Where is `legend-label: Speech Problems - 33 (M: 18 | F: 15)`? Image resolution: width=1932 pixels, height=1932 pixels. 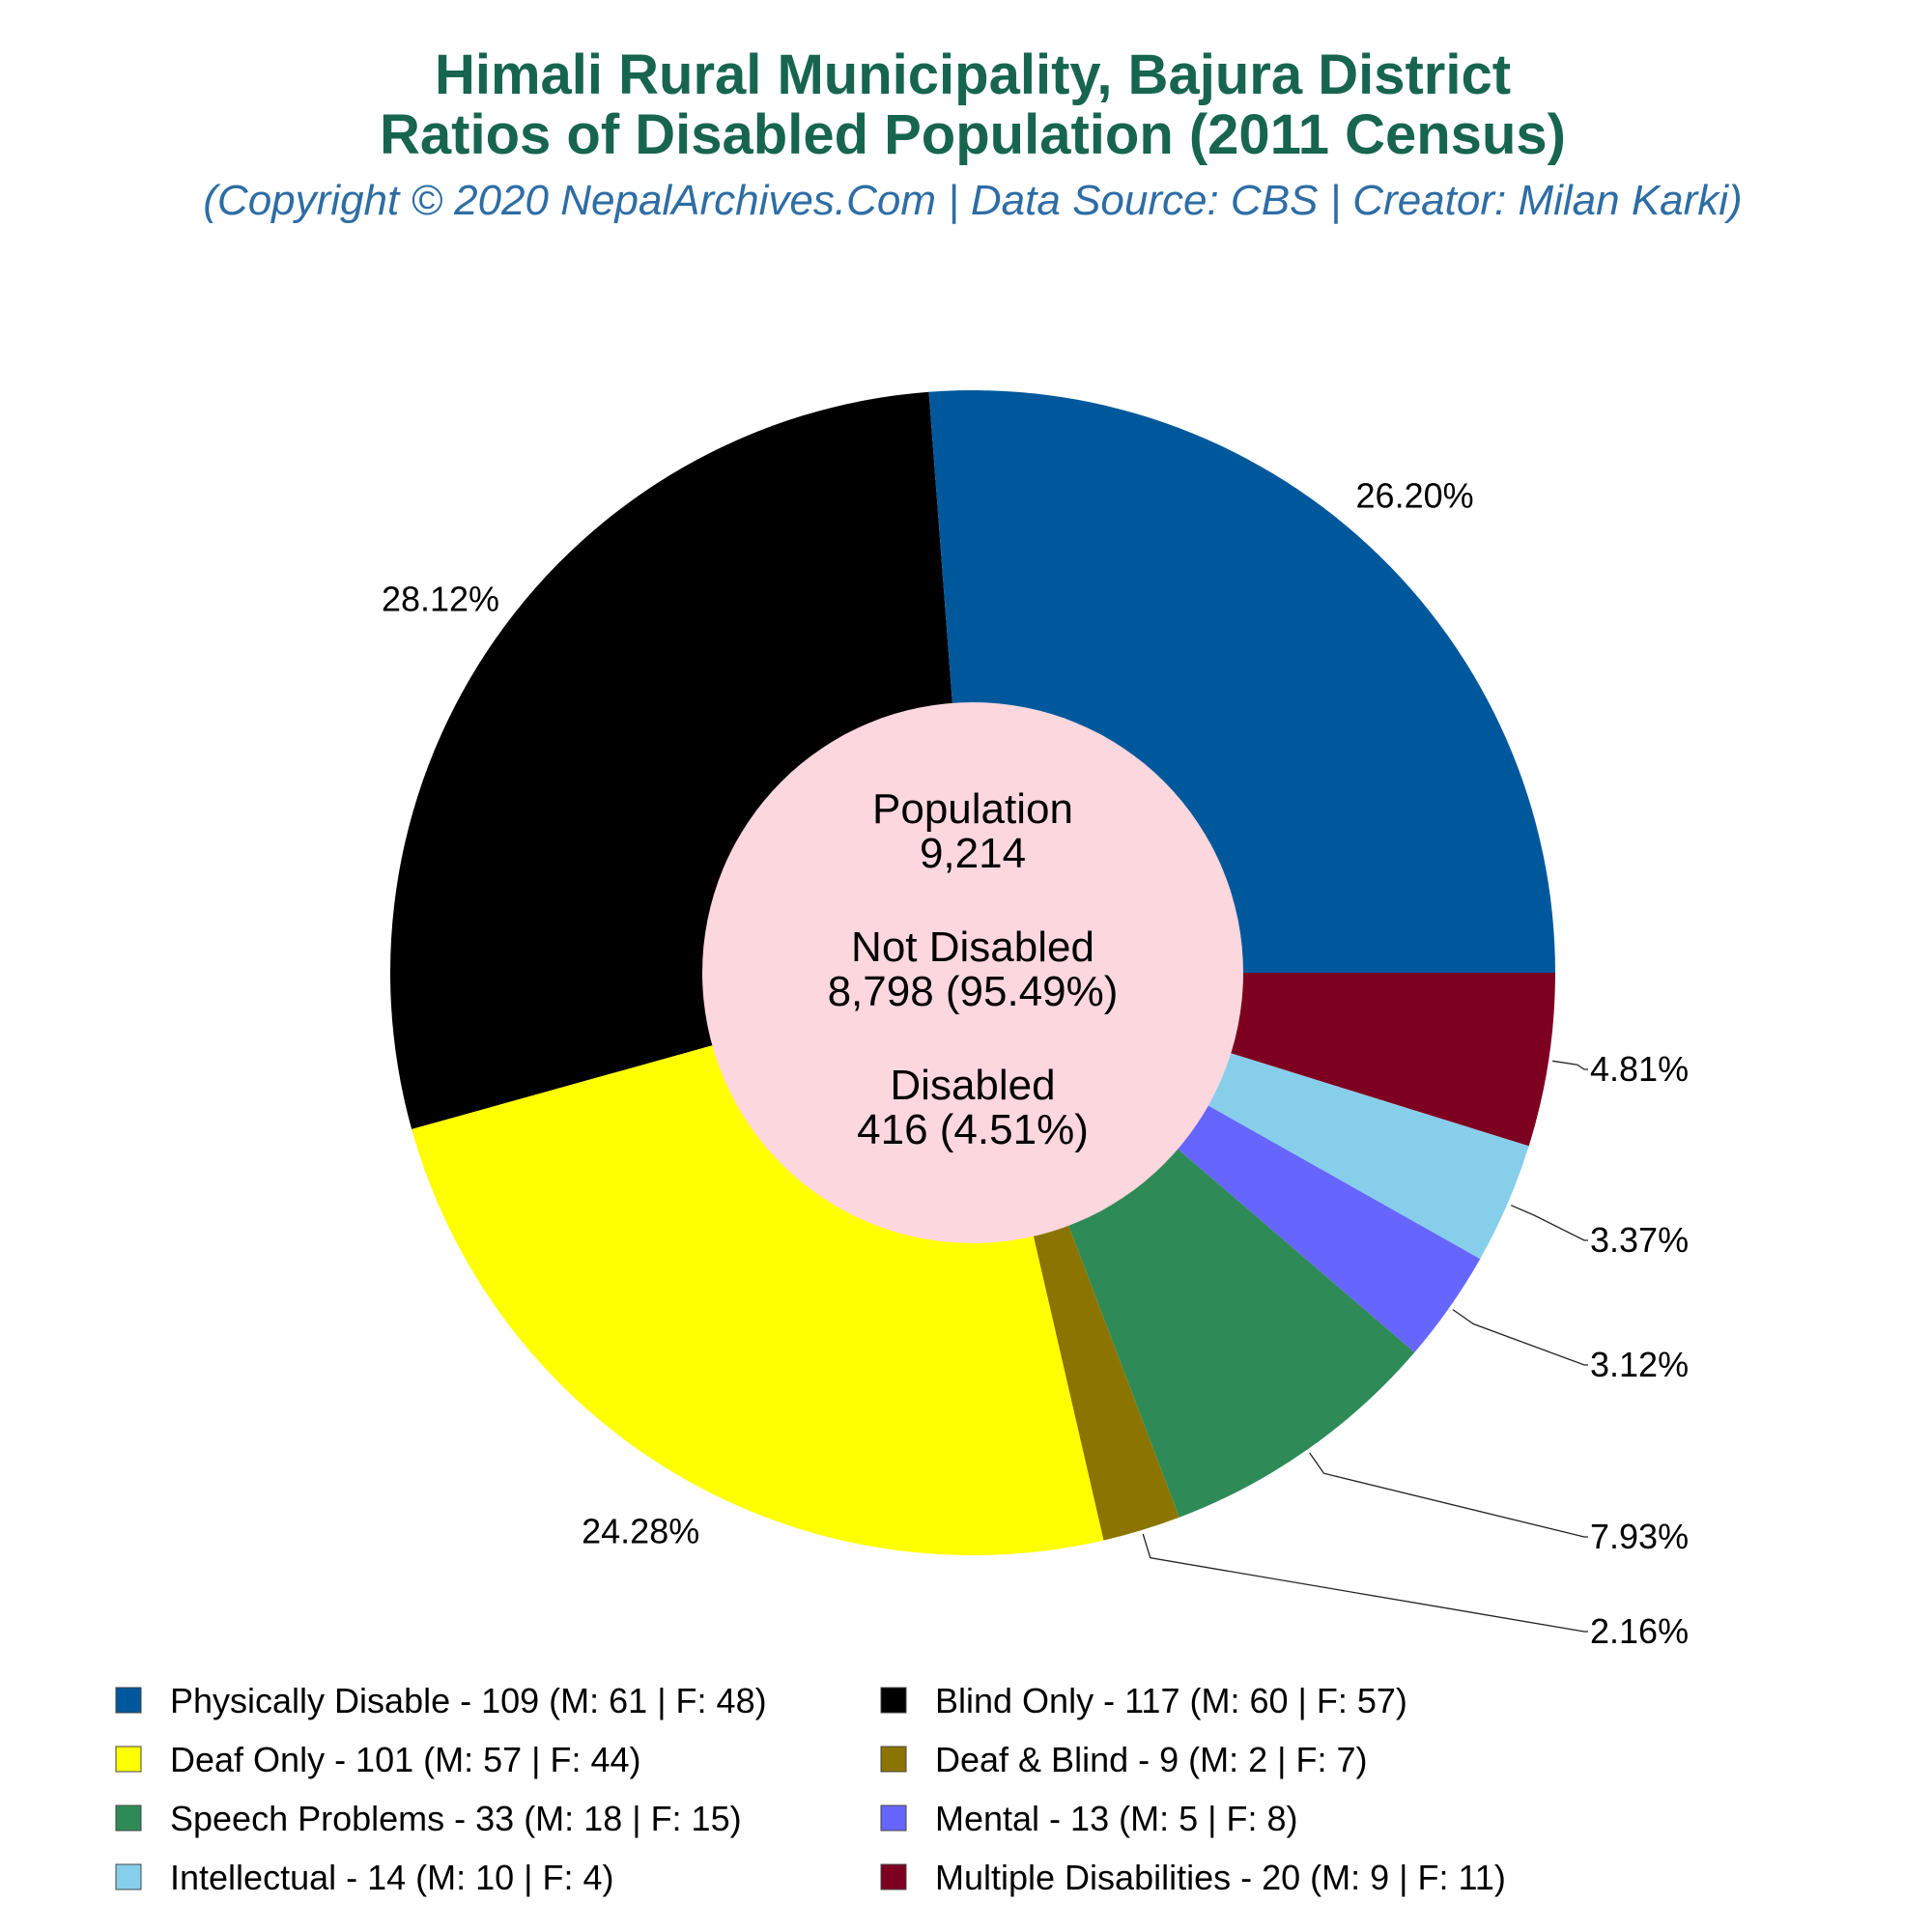 legend-label: Speech Problems - 33 (M: 18 | F: 15) is located at coordinates (456, 1818).